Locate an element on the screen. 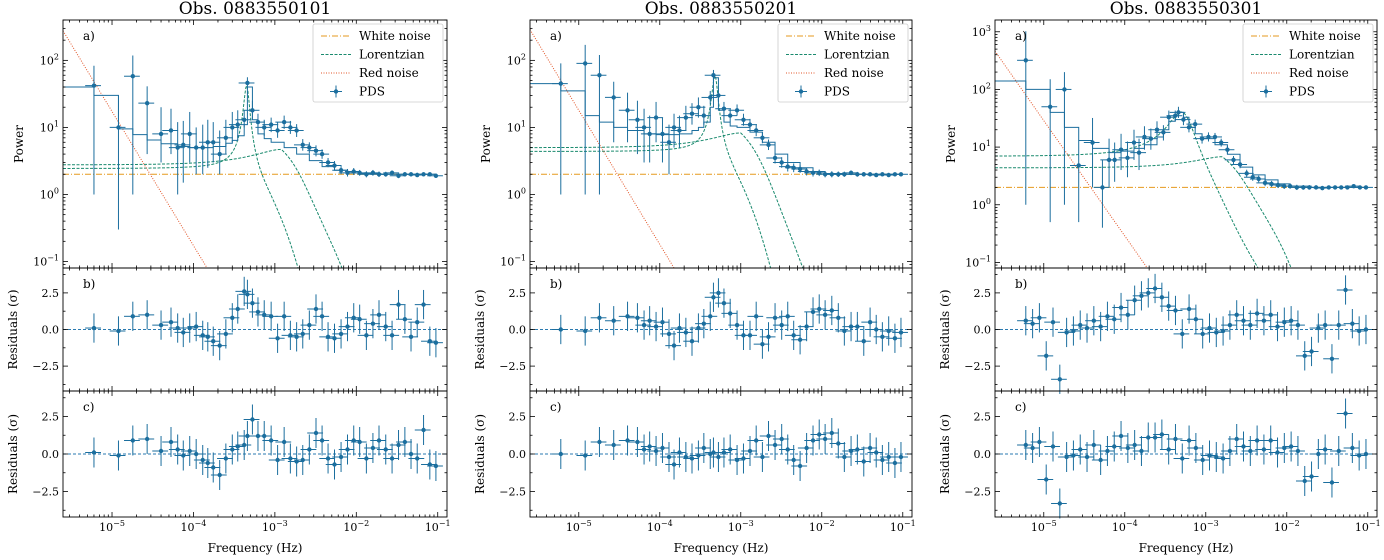 The width and height of the screenshot is (1384, 560). power-plot-area is located at coordinates (253, 149).